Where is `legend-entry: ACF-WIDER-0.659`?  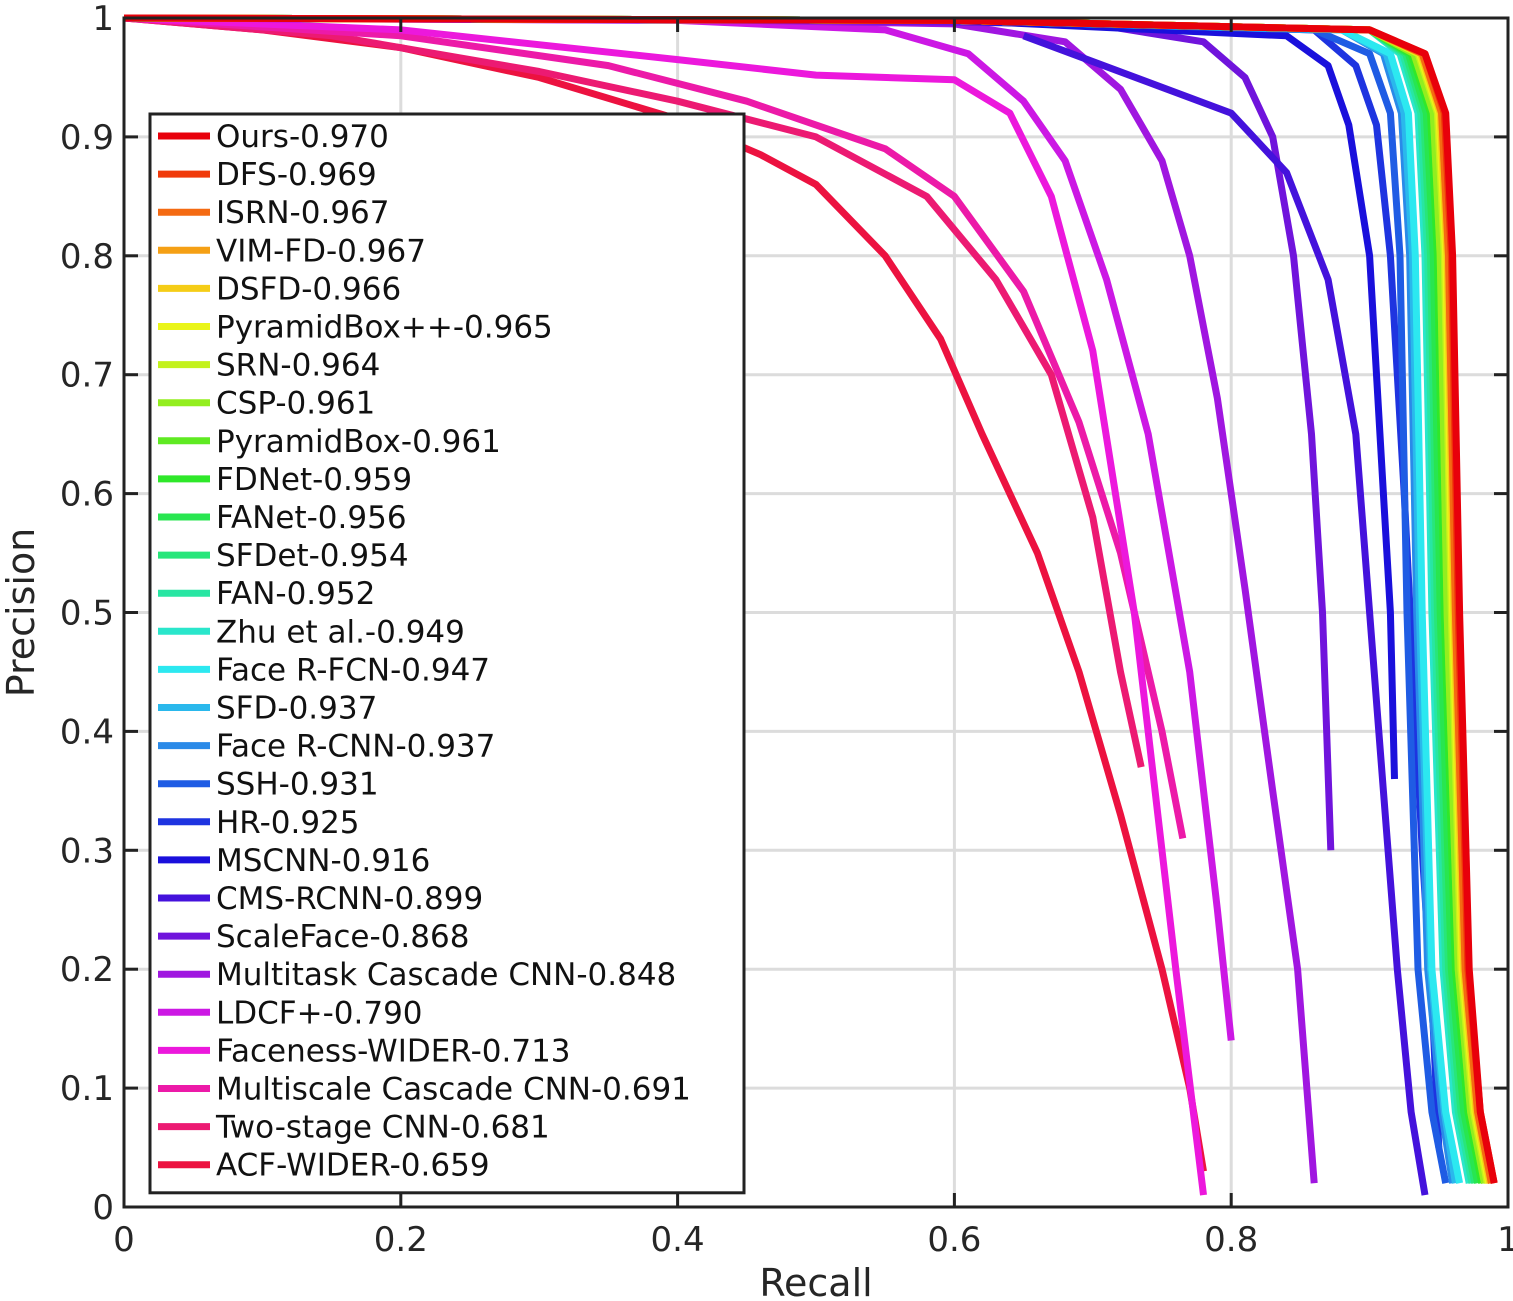 legend-entry: ACF-WIDER-0.659 is located at coordinates (353, 1166).